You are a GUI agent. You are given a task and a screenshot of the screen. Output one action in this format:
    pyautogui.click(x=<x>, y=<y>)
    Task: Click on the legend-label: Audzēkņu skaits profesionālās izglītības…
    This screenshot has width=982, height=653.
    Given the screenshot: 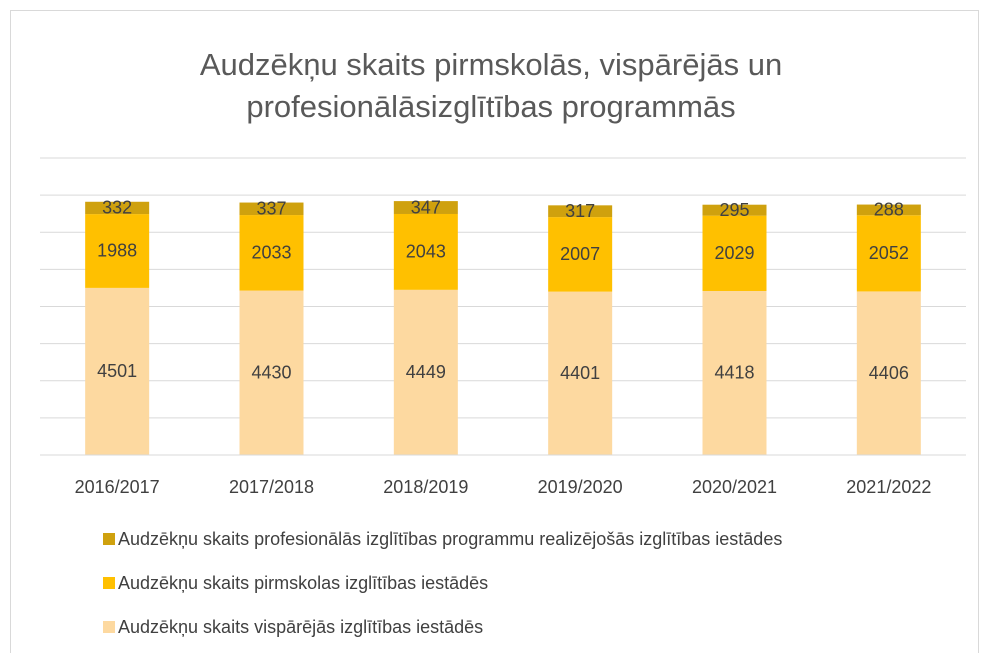 What is the action you would take?
    pyautogui.click(x=450, y=539)
    